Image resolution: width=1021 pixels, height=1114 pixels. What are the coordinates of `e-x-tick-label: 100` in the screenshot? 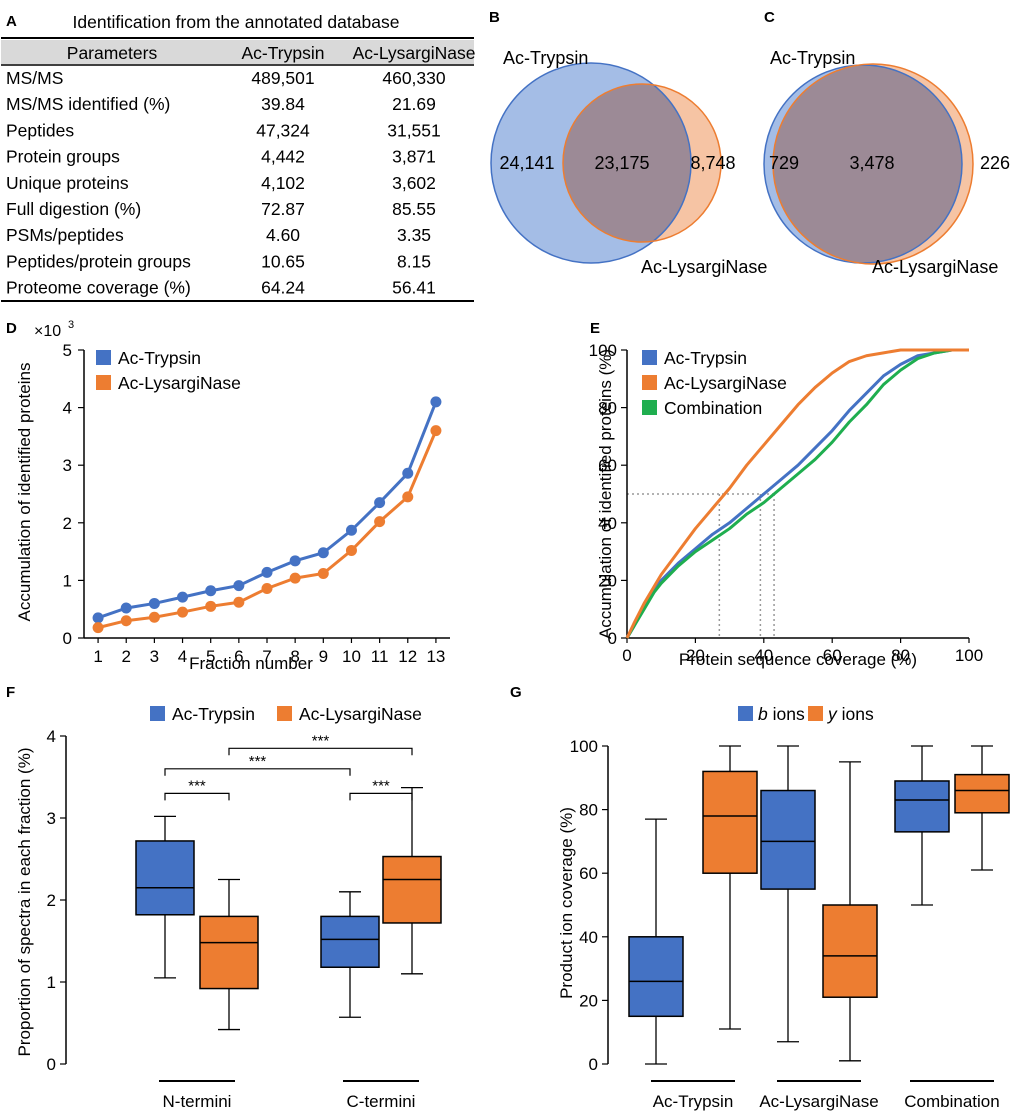 It's located at (969, 655).